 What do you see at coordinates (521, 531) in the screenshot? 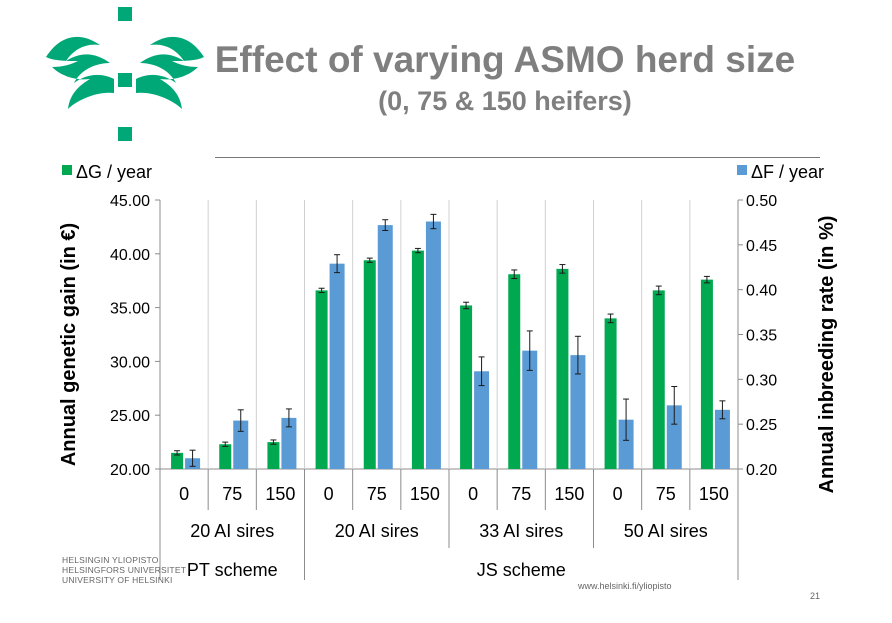
I see `group-label-sires: 33 AI sires` at bounding box center [521, 531].